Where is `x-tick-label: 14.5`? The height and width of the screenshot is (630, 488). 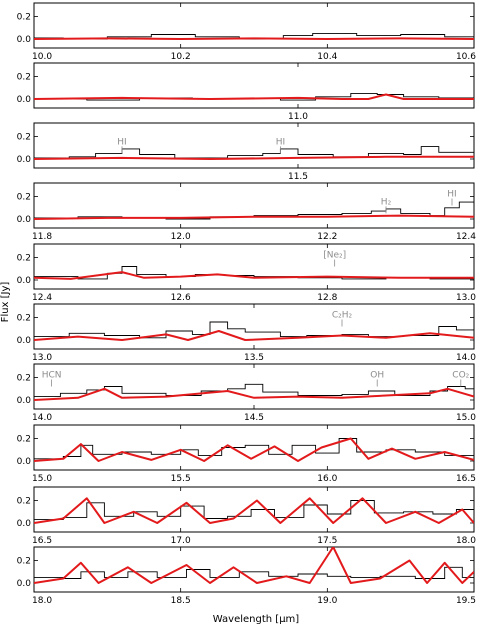
x-tick-label: 14.5 is located at coordinates (254, 418).